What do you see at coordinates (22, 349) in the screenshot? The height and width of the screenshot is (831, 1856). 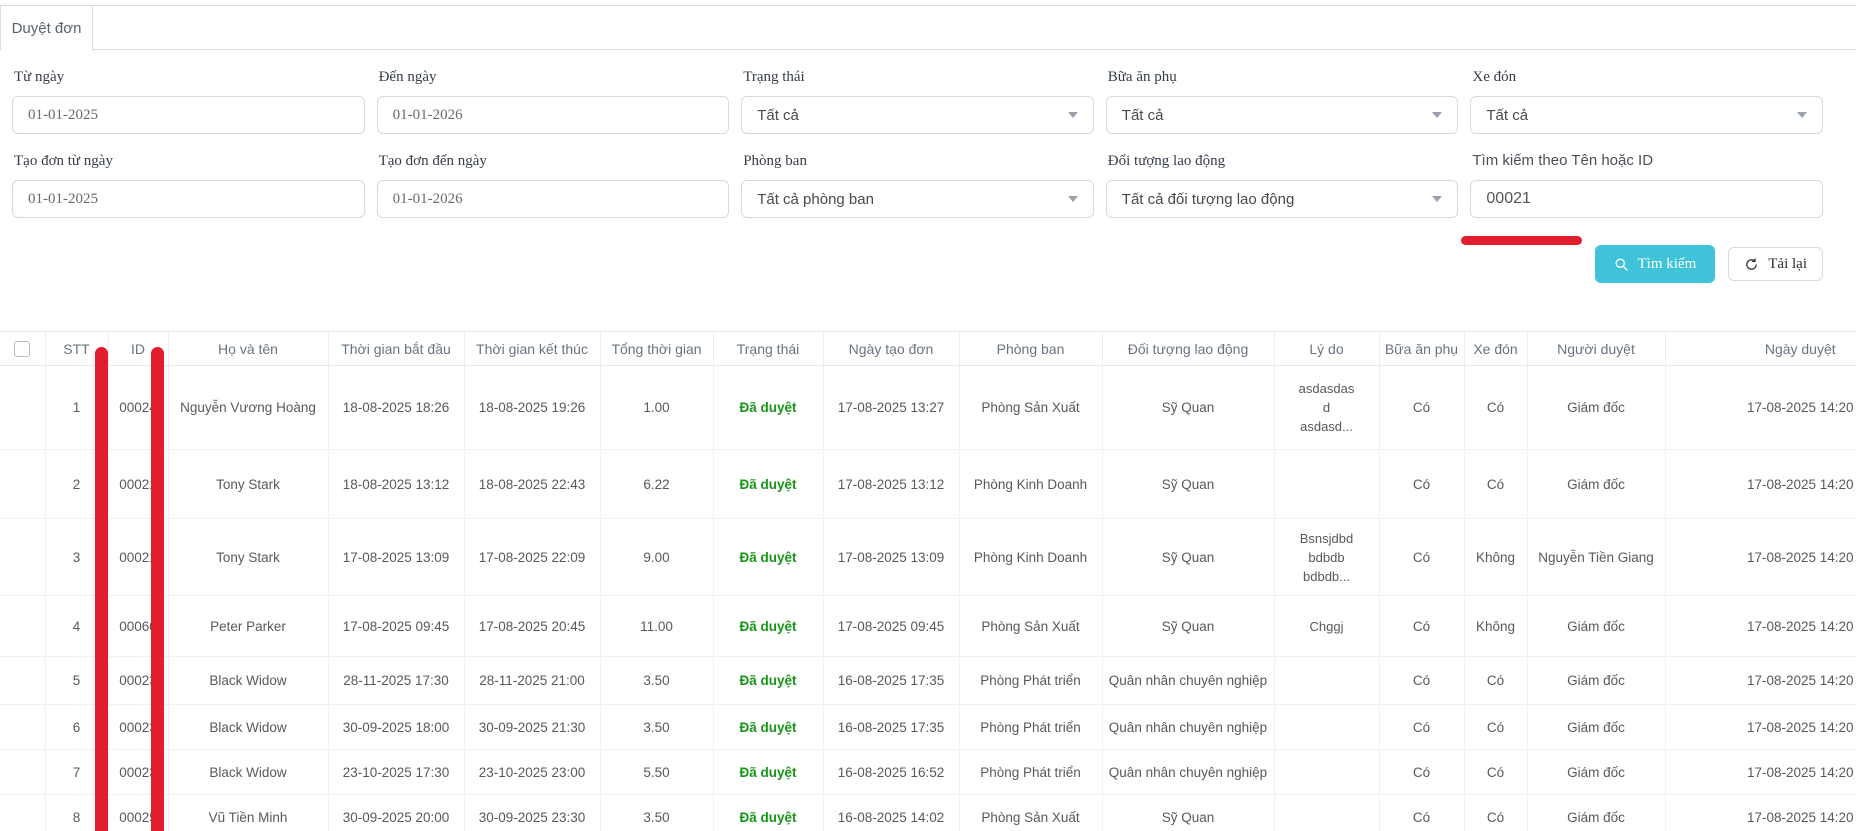 I see `select-all-checkbox` at bounding box center [22, 349].